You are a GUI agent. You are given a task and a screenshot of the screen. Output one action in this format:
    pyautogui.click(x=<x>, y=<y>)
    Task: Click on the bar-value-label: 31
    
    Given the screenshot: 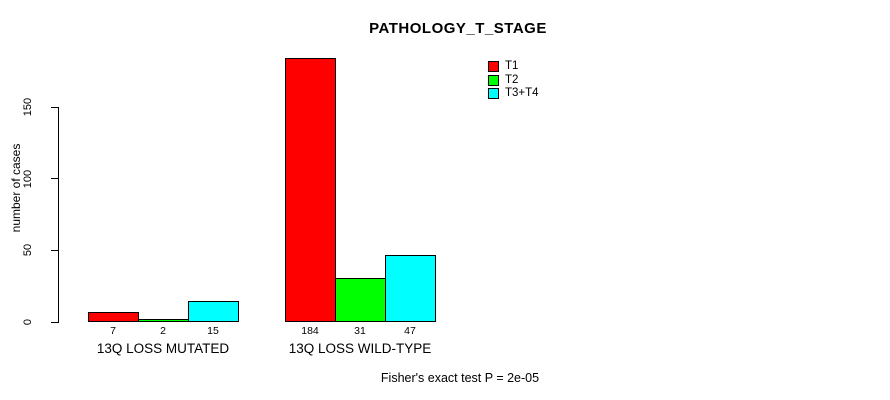 What is the action you would take?
    pyautogui.click(x=360, y=331)
    